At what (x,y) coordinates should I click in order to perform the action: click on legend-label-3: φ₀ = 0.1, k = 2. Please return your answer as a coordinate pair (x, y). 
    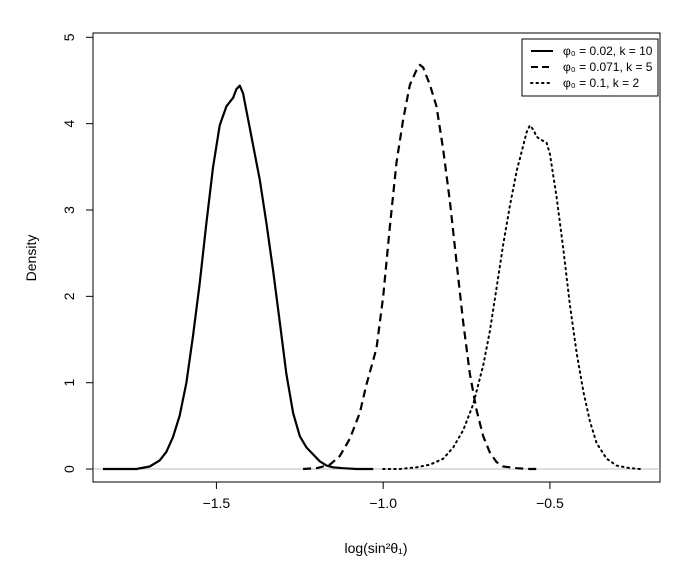
    Looking at the image, I should click on (601, 83).